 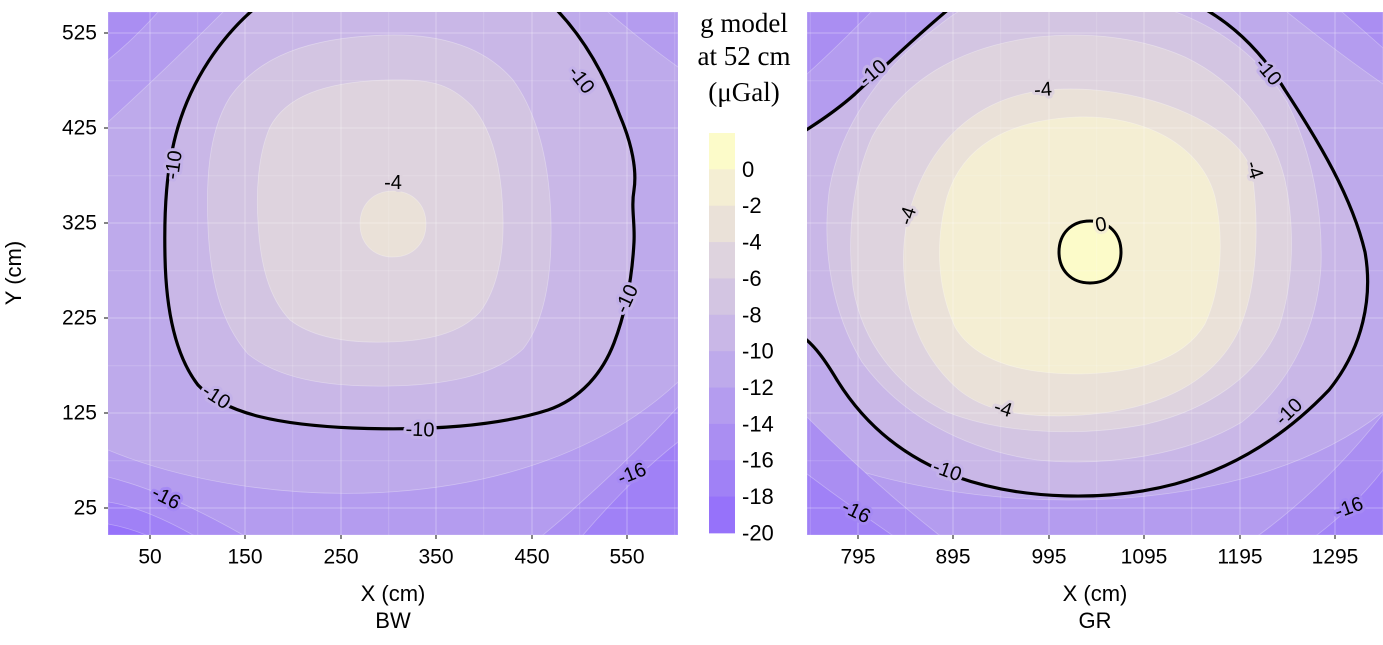 What do you see at coordinates (857, 557) in the screenshot?
I see `x-tick-label-gr: 795` at bounding box center [857, 557].